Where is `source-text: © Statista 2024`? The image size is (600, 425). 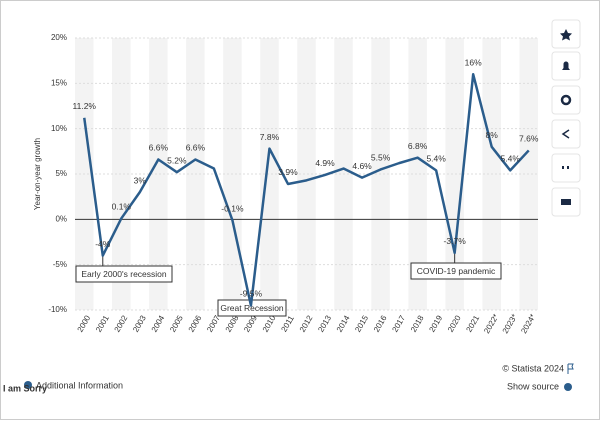
source-text: © Statista 2024 is located at coordinates (533, 368).